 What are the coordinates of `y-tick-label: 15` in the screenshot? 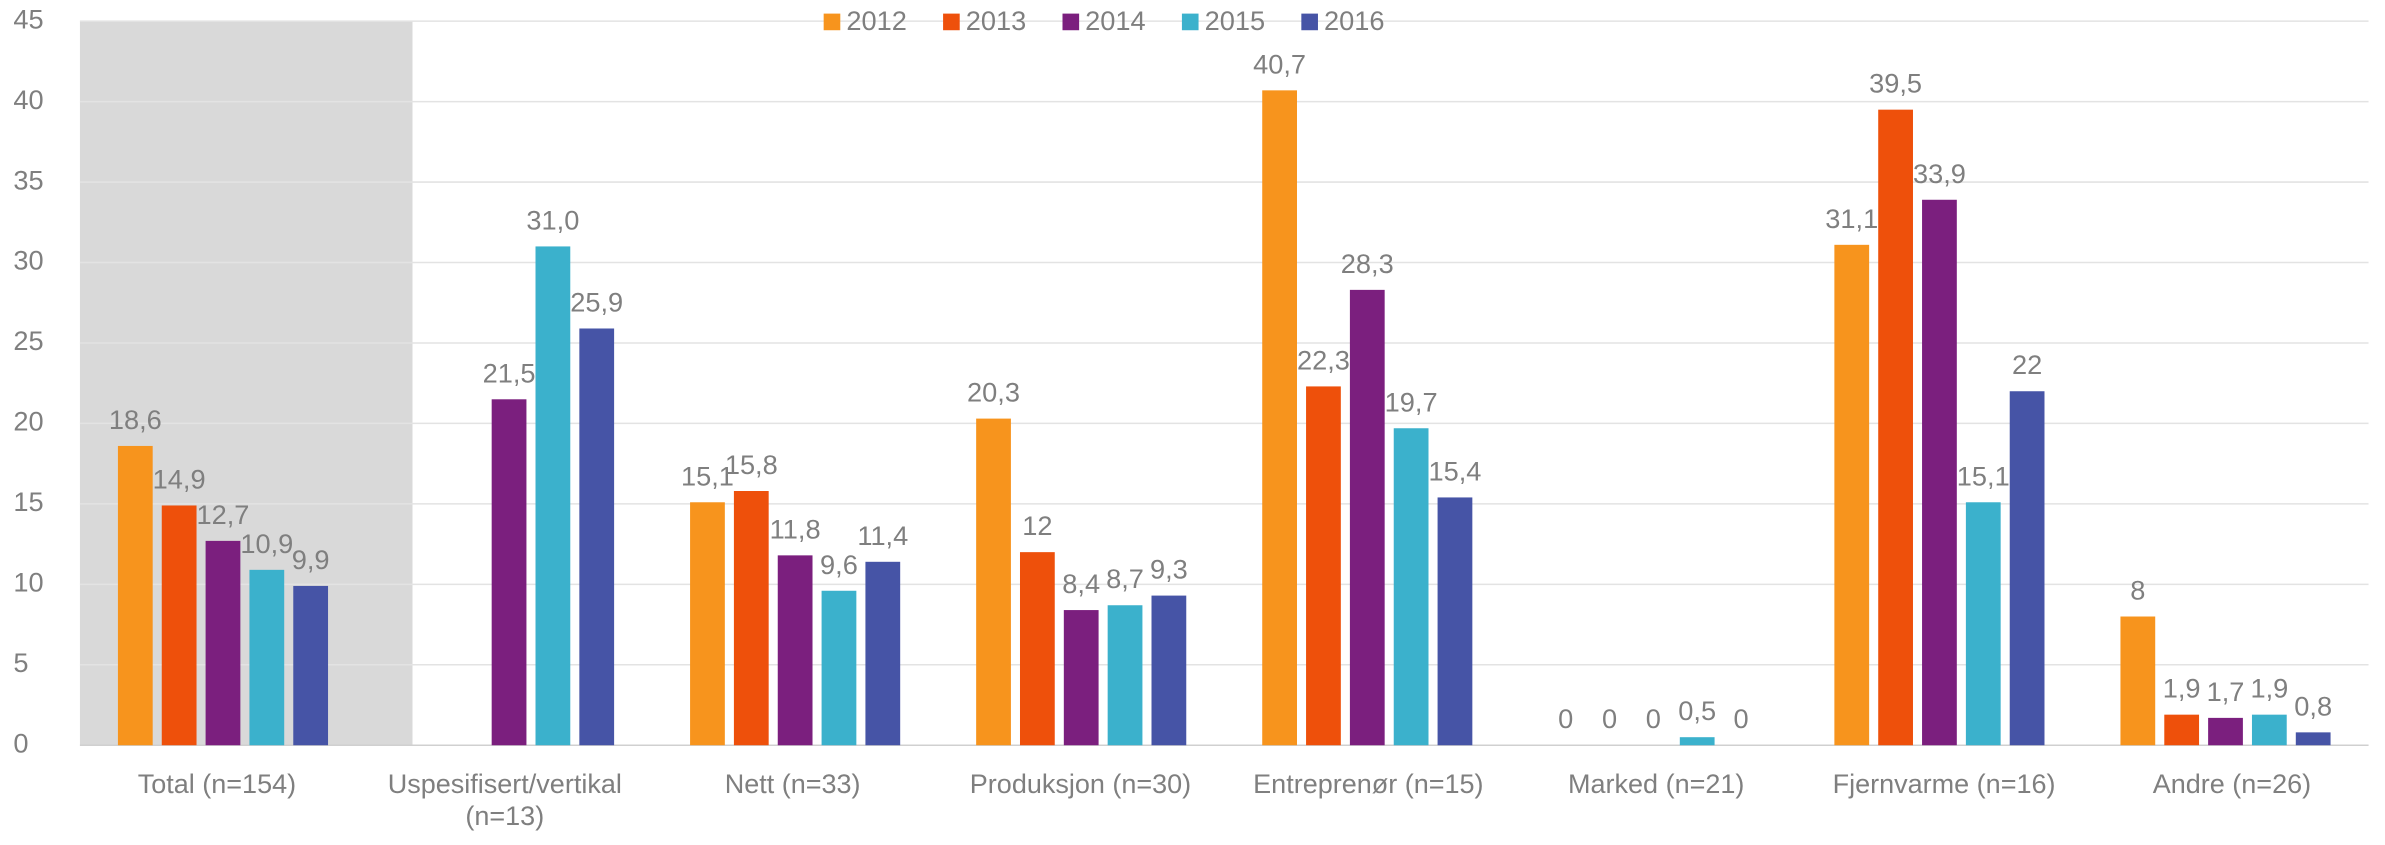 It's located at (28, 501).